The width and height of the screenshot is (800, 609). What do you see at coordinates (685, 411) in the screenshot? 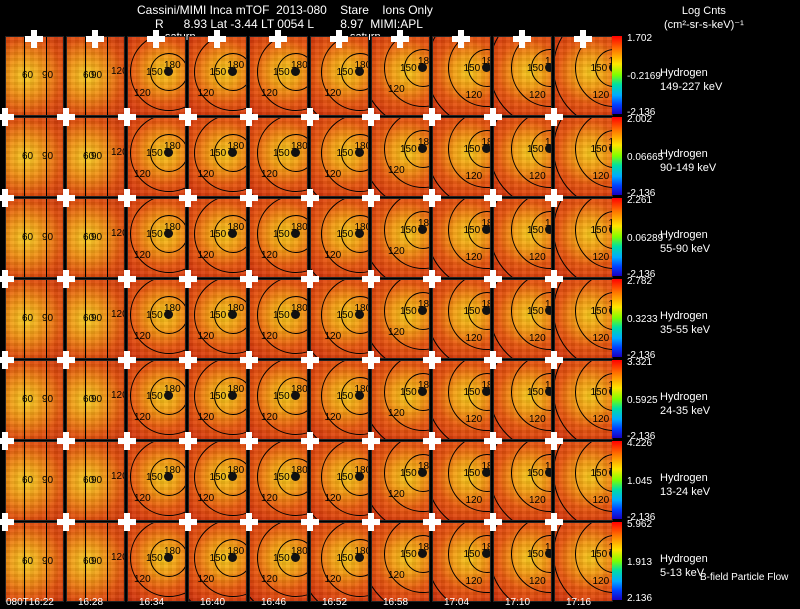
I see `energy-range-label: 24-35 keV` at bounding box center [685, 411].